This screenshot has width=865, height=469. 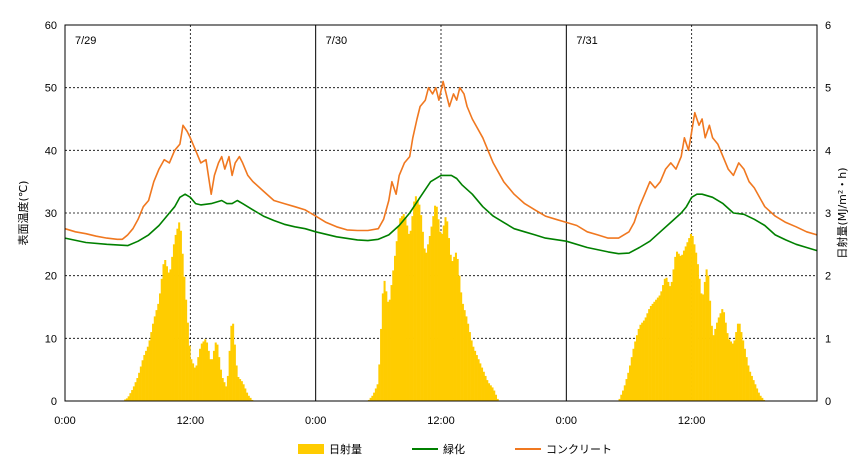 I want to click on right-tick-label: 5, so click(x=828, y=89).